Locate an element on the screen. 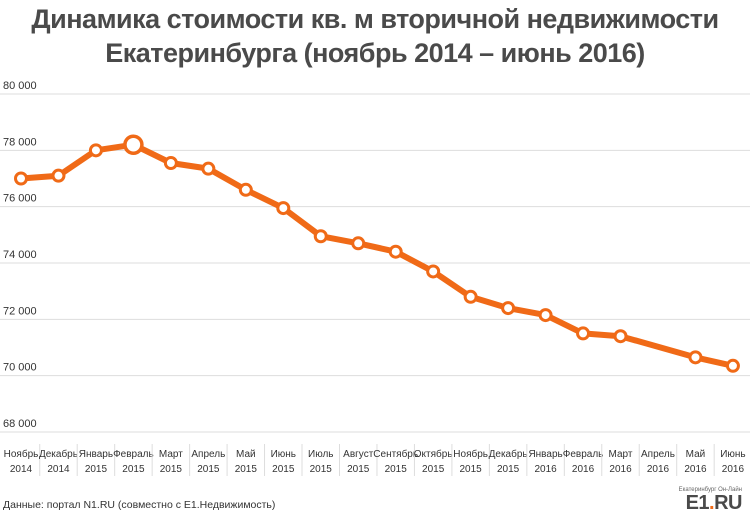  logo-tagline: Екатеринбург Он-Лайн is located at coordinates (710, 490).